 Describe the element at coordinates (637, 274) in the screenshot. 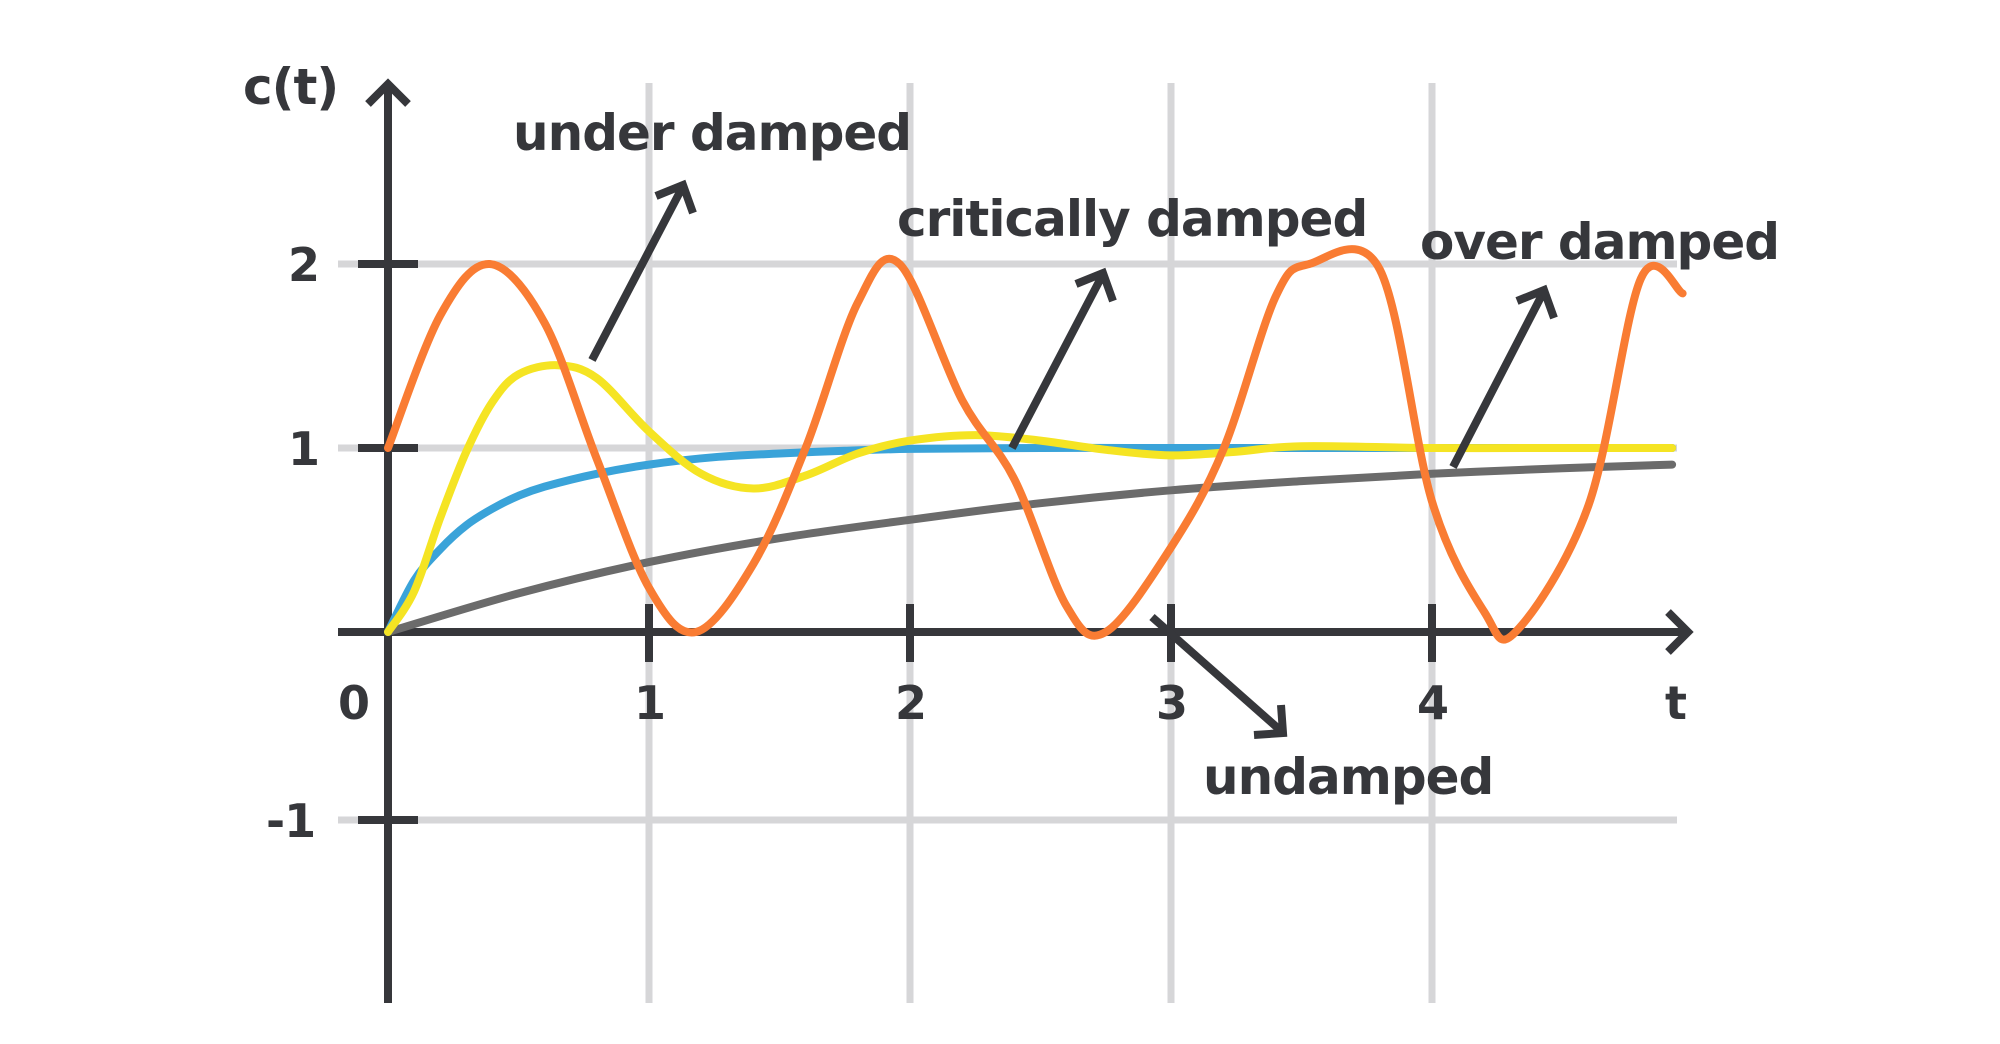

I see `under-damped-arrow-line` at that location.